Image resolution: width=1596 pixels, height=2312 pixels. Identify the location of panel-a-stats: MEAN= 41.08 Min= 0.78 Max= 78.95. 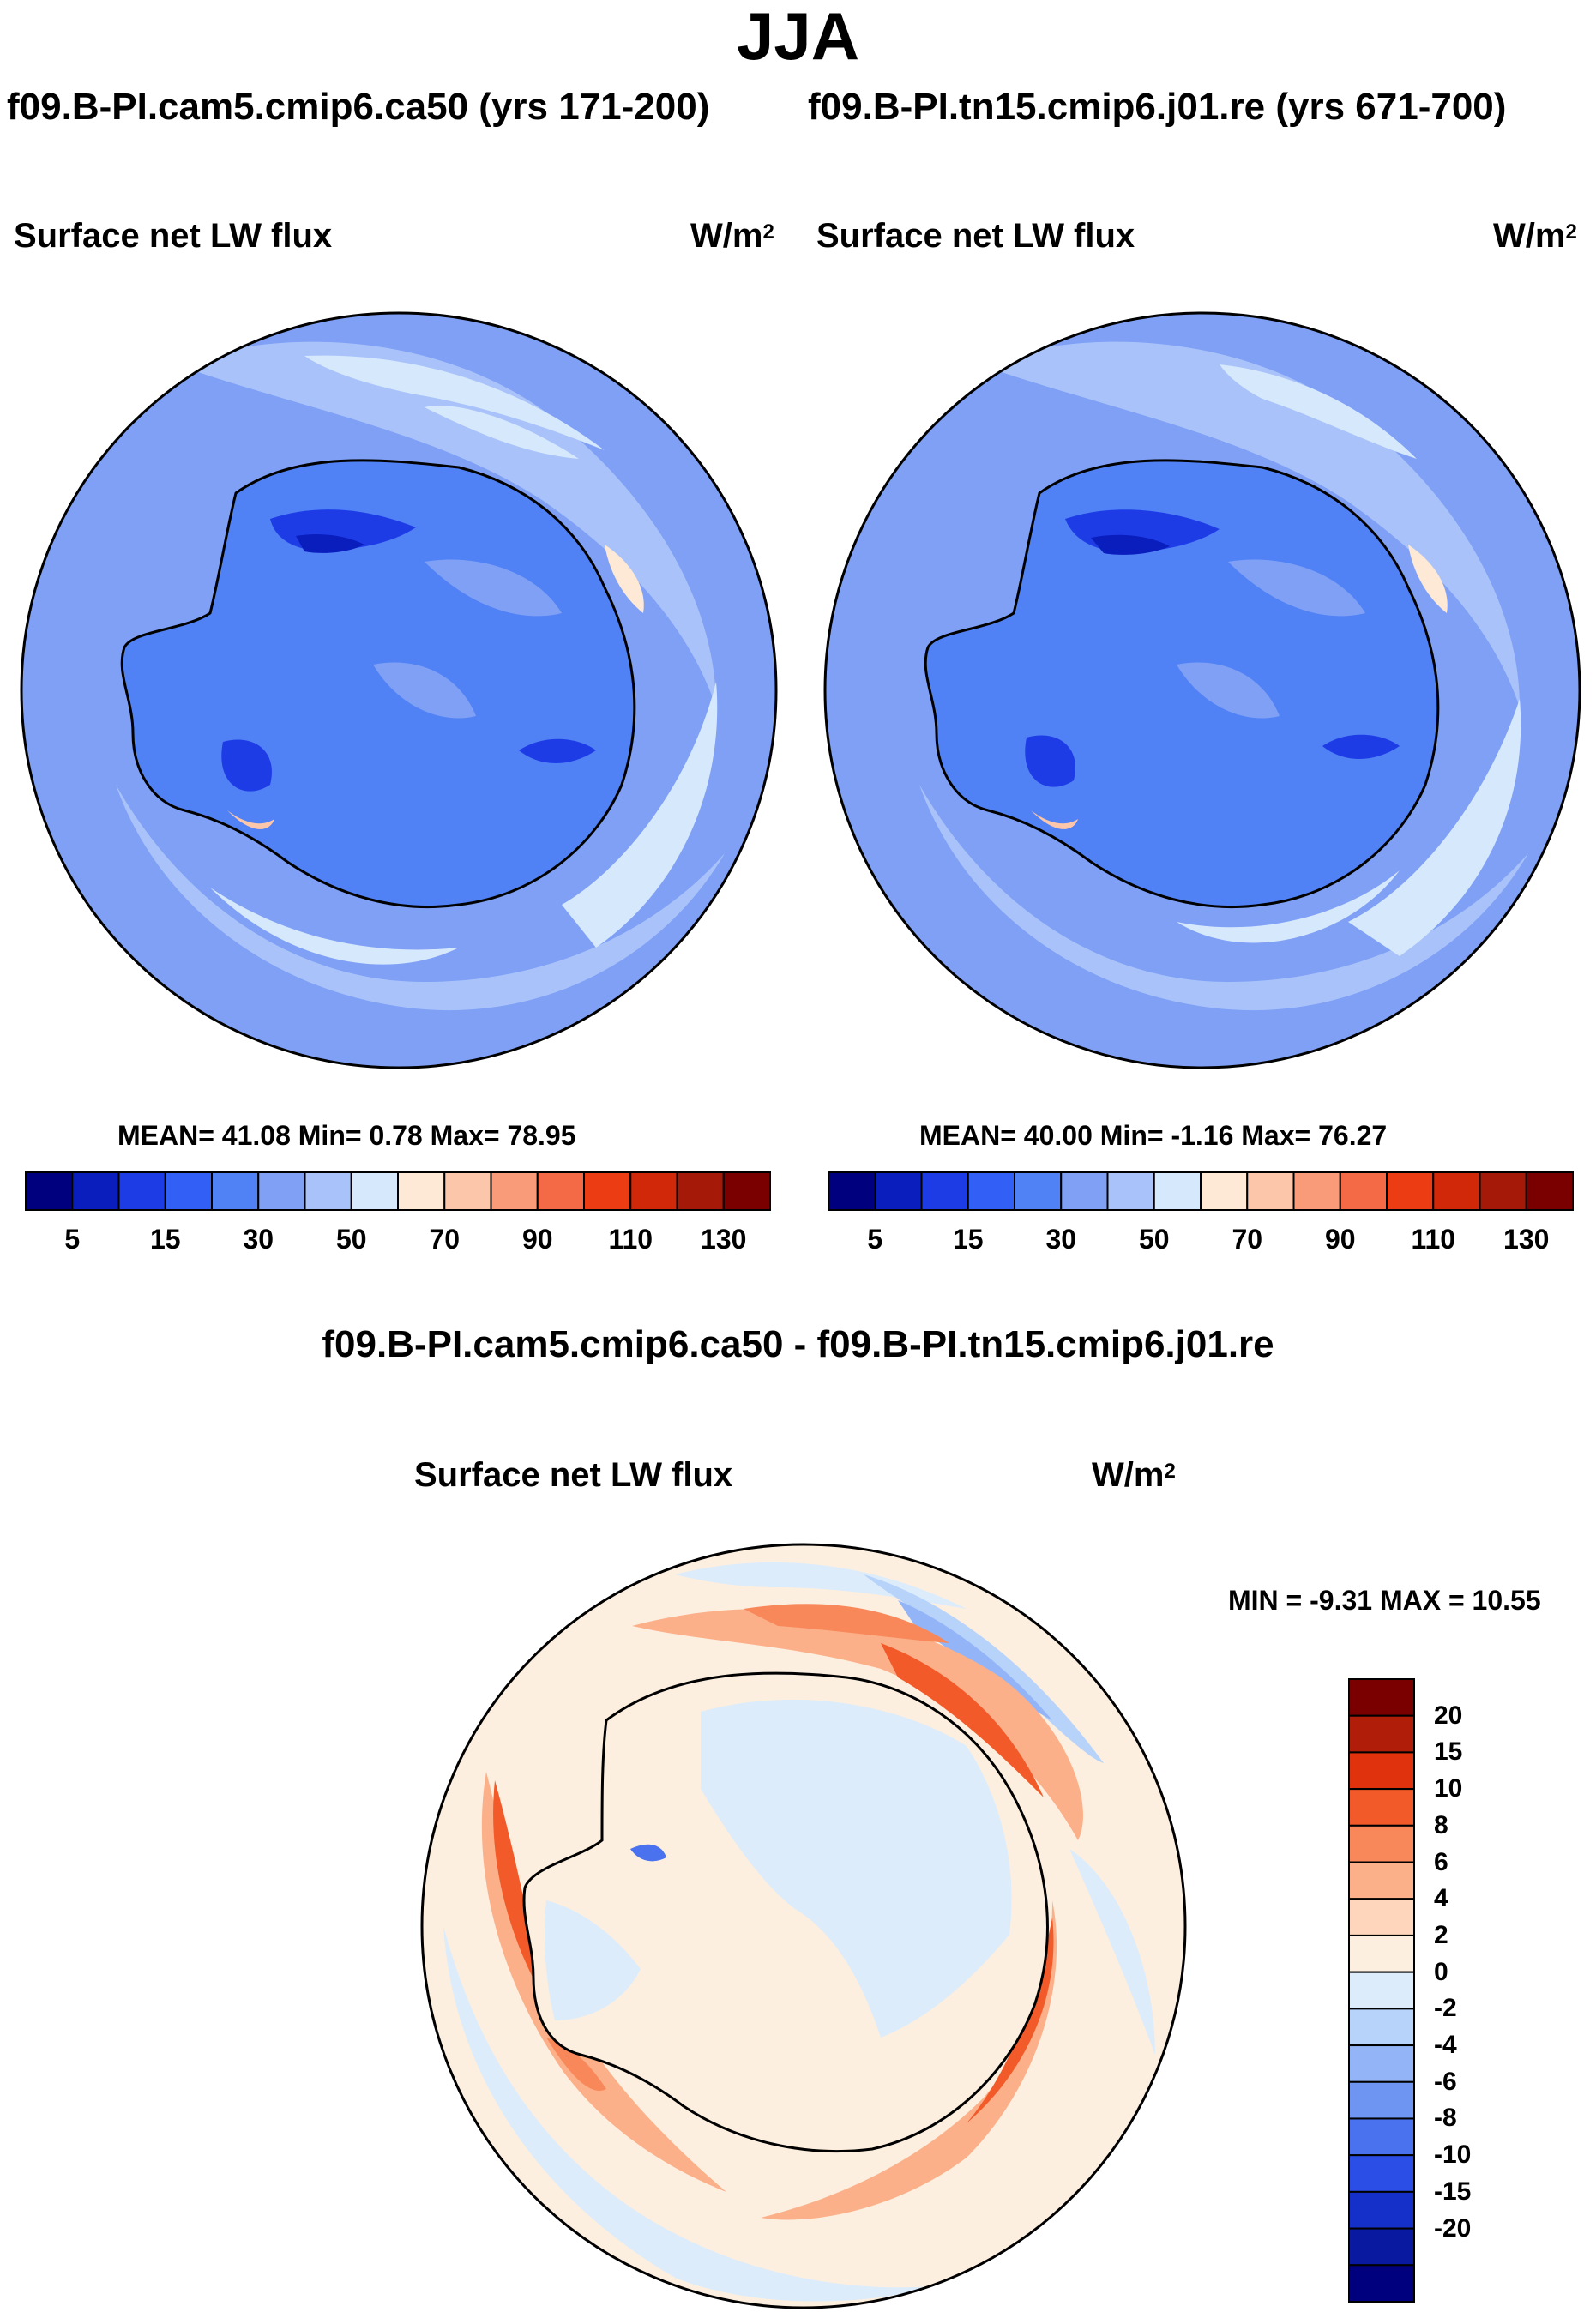
(346, 1135).